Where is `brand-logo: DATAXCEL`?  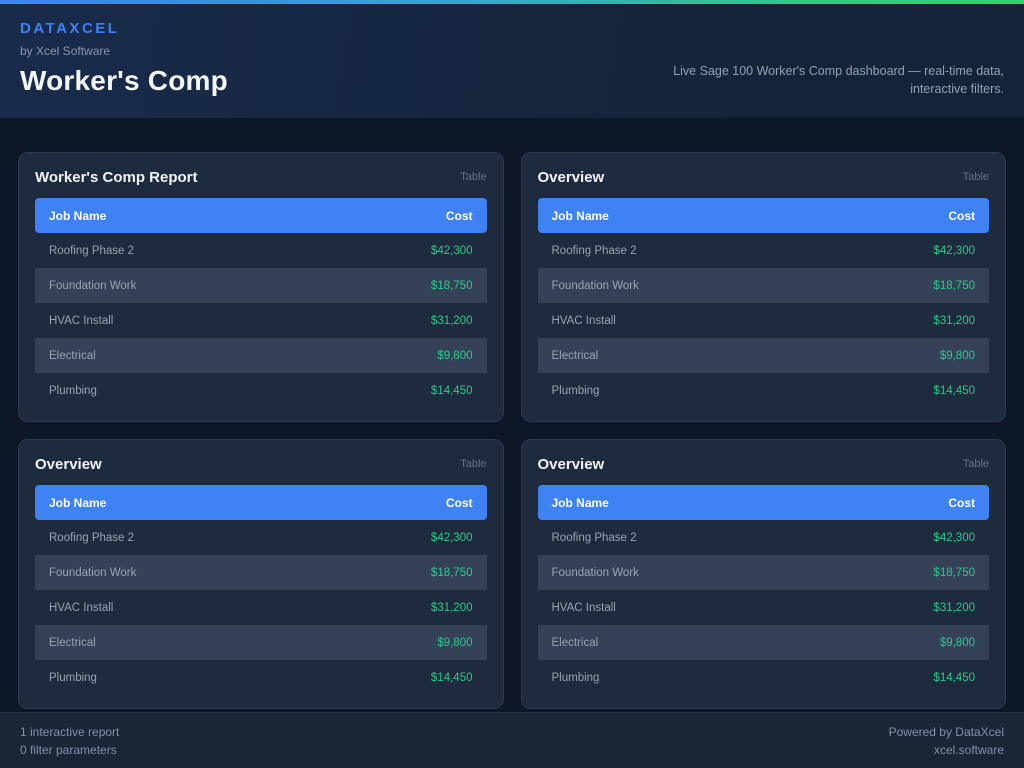 brand-logo: DATAXCEL is located at coordinates (70, 28).